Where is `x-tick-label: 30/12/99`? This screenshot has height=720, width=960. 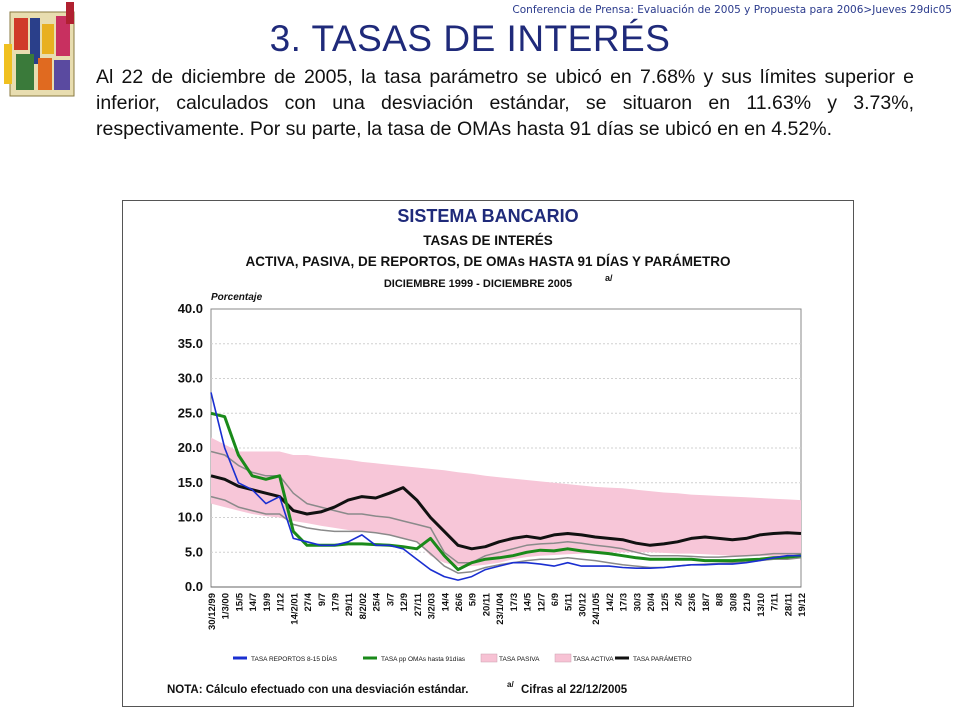 x-tick-label: 30/12/99 is located at coordinates (212, 611).